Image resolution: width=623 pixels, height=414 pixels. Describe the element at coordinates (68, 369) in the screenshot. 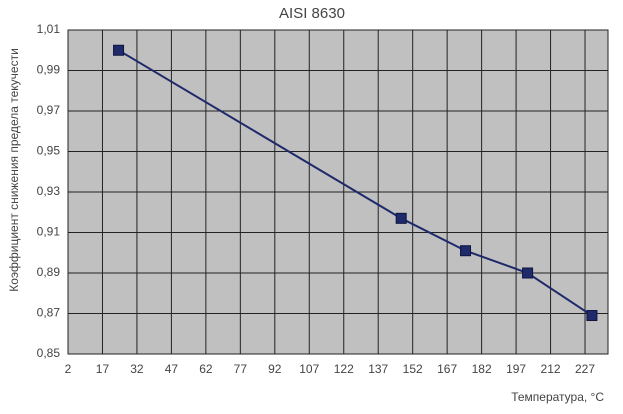

I see `x-tick-label: 2` at that location.